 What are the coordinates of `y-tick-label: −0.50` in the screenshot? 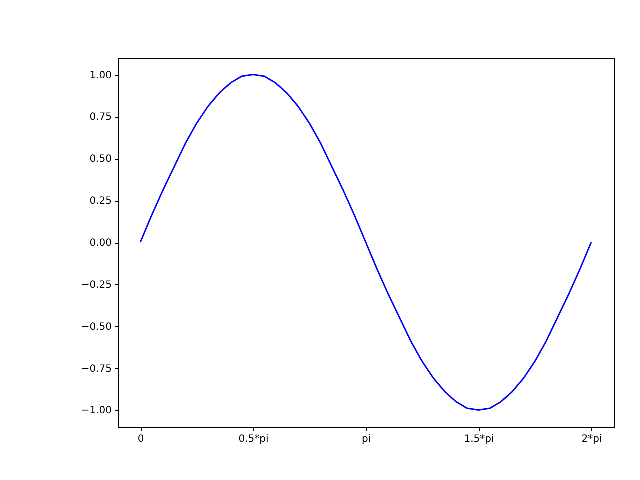 It's located at (96, 327).